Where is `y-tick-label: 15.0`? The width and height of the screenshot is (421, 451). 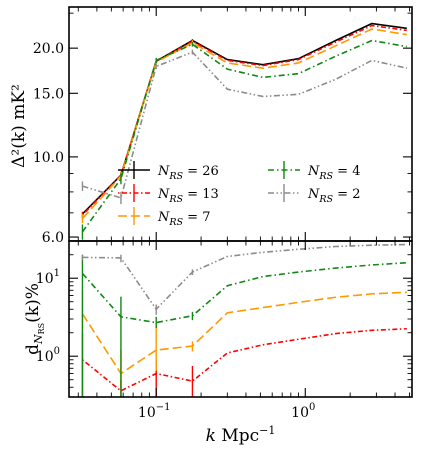 y-tick-label: 15.0 is located at coordinates (48, 94).